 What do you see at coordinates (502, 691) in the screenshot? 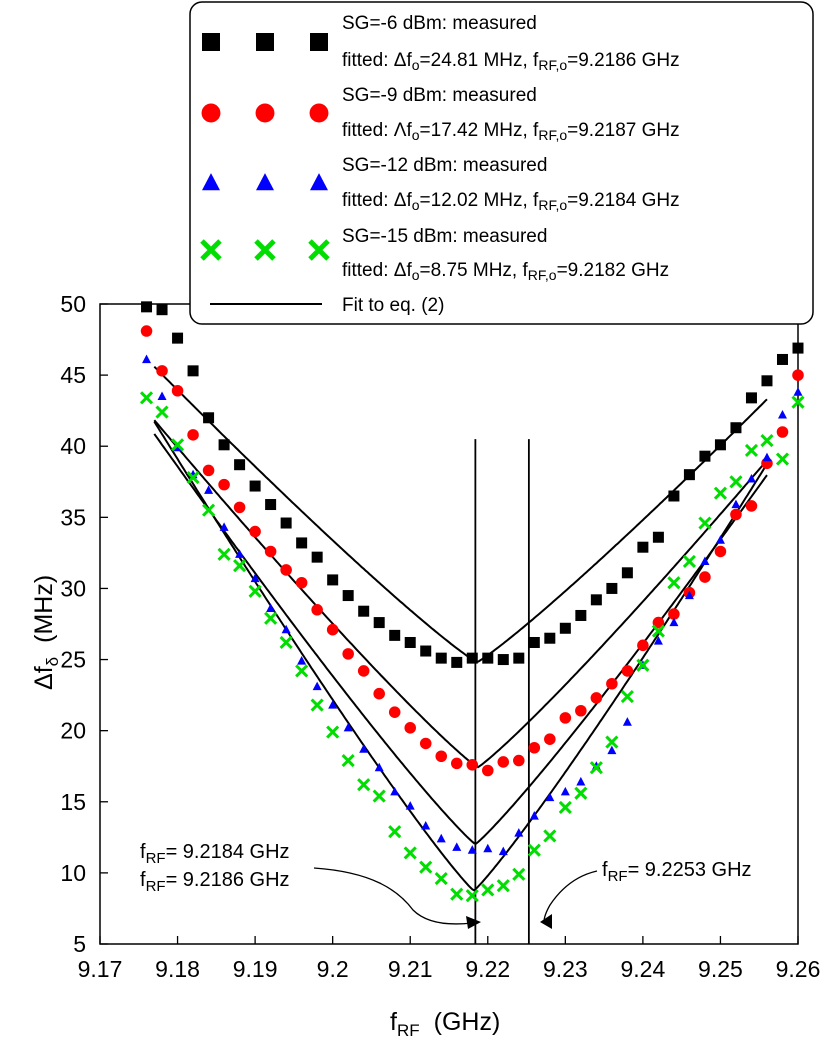
I see `vertical-reference-lines` at bounding box center [502, 691].